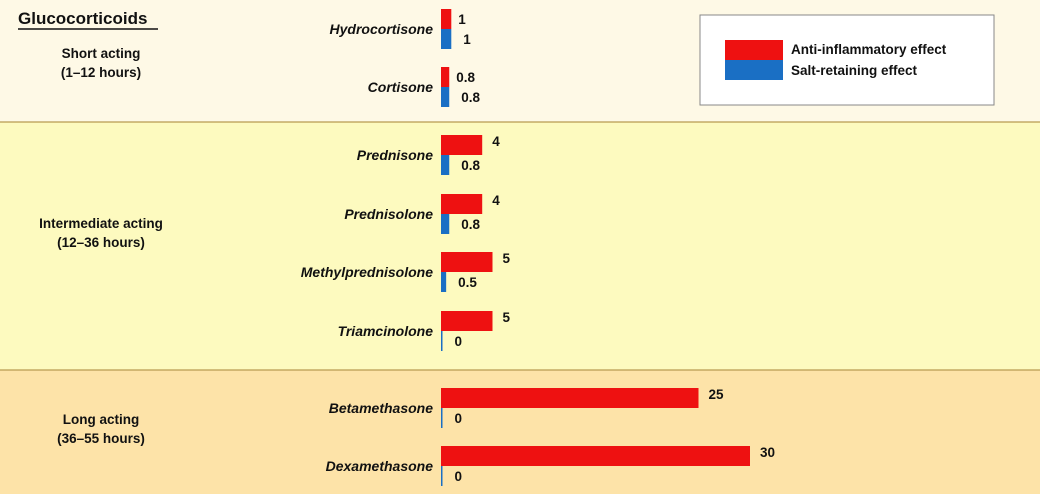 Image resolution: width=1040 pixels, height=494 pixels. Describe the element at coordinates (459, 341) in the screenshot. I see `value-salt-triamcinolone: 0` at that location.